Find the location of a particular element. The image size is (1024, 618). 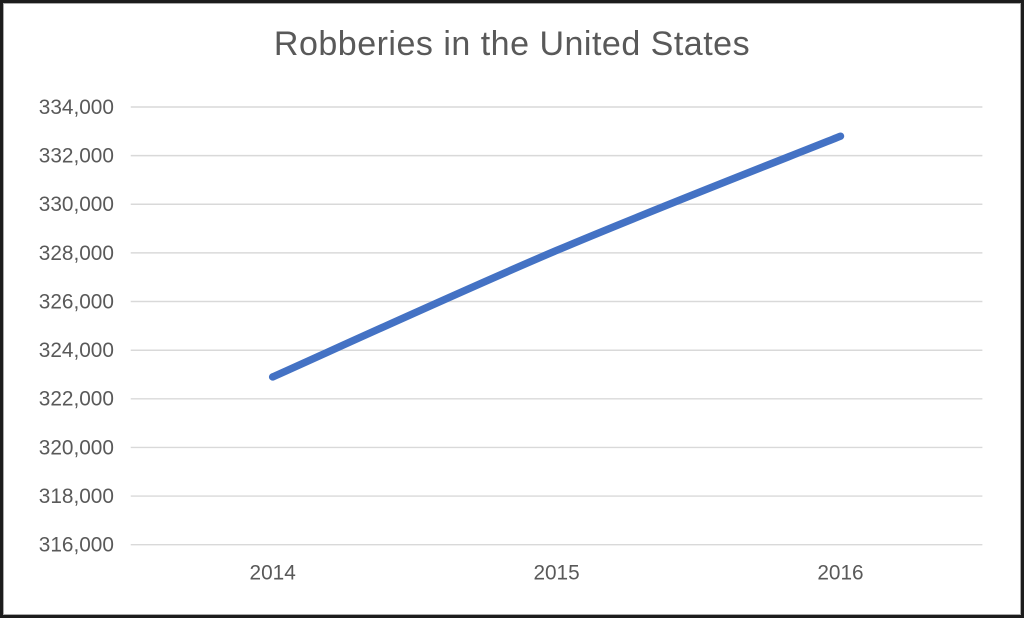

chart-title: Robberies in the United States is located at coordinates (512, 44).